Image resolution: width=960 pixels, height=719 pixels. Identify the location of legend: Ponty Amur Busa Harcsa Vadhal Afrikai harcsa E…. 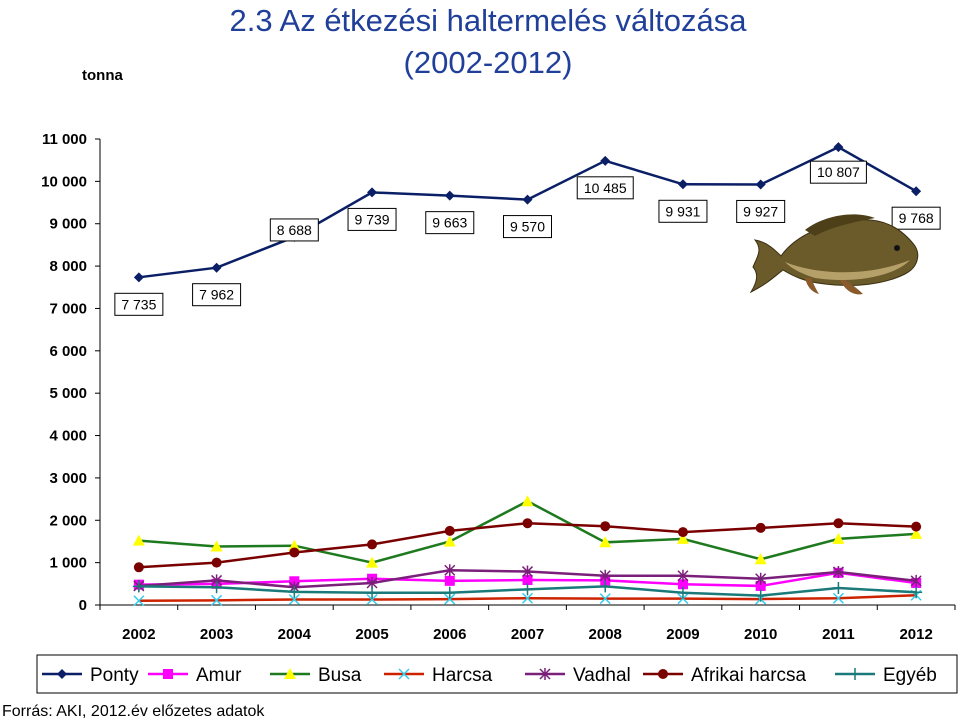
(489, 675).